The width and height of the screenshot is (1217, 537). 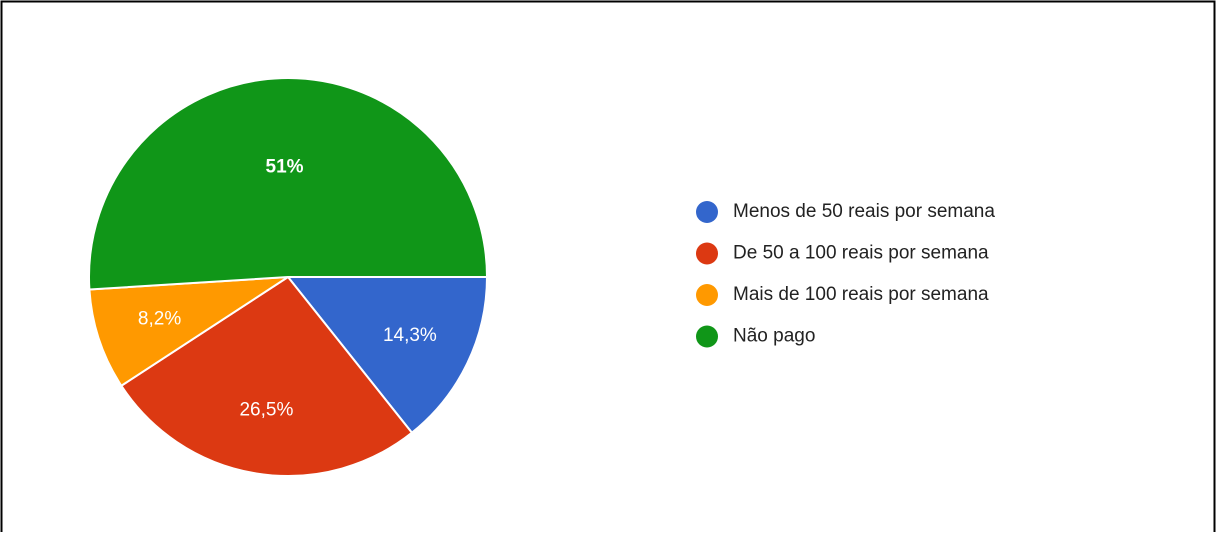 What do you see at coordinates (266, 410) in the screenshot?
I see `slice-label: 26,5%` at bounding box center [266, 410].